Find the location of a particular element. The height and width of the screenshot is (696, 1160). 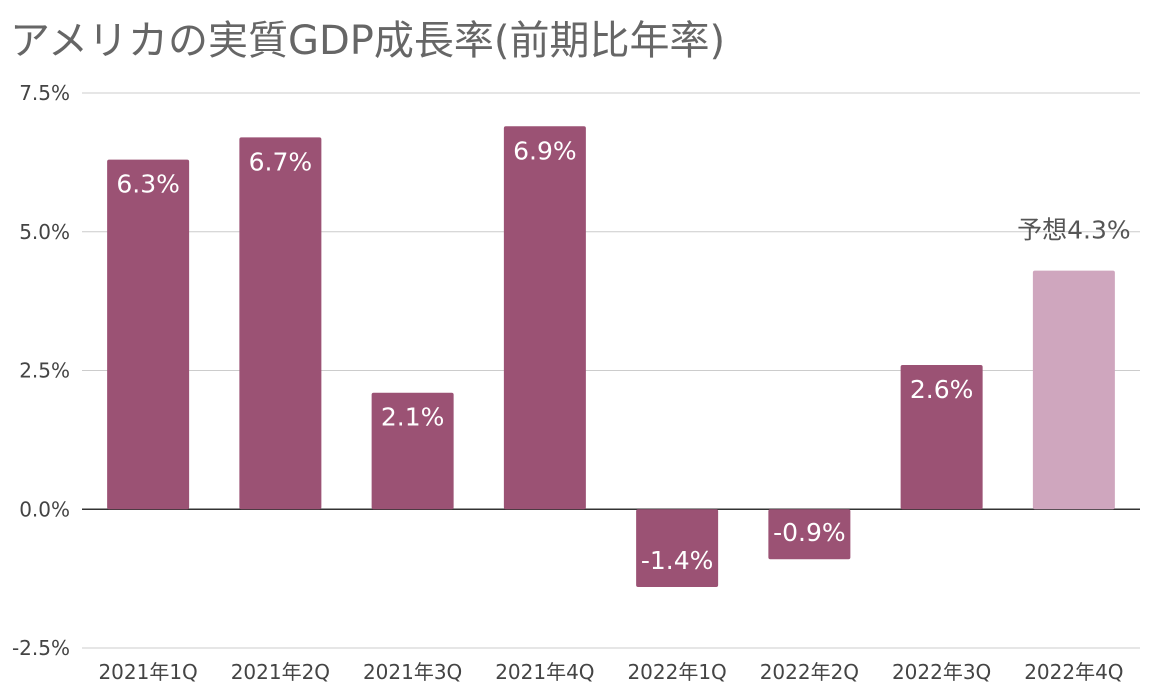

data-label: 予想4.3% is located at coordinates (1074, 230).